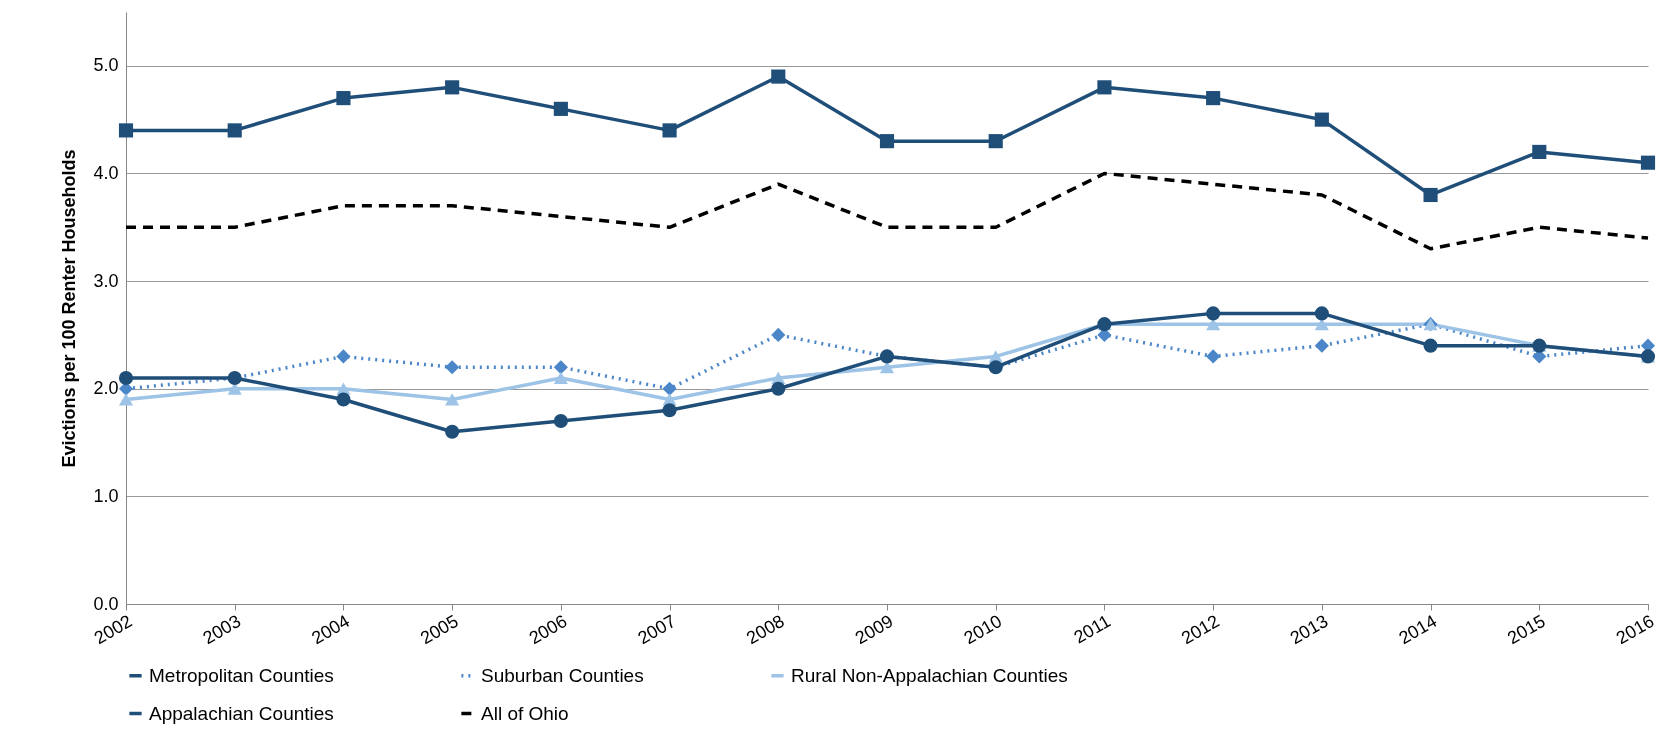 This screenshot has width=1663, height=730. I want to click on y-tick-label: 1.0, so click(106, 495).